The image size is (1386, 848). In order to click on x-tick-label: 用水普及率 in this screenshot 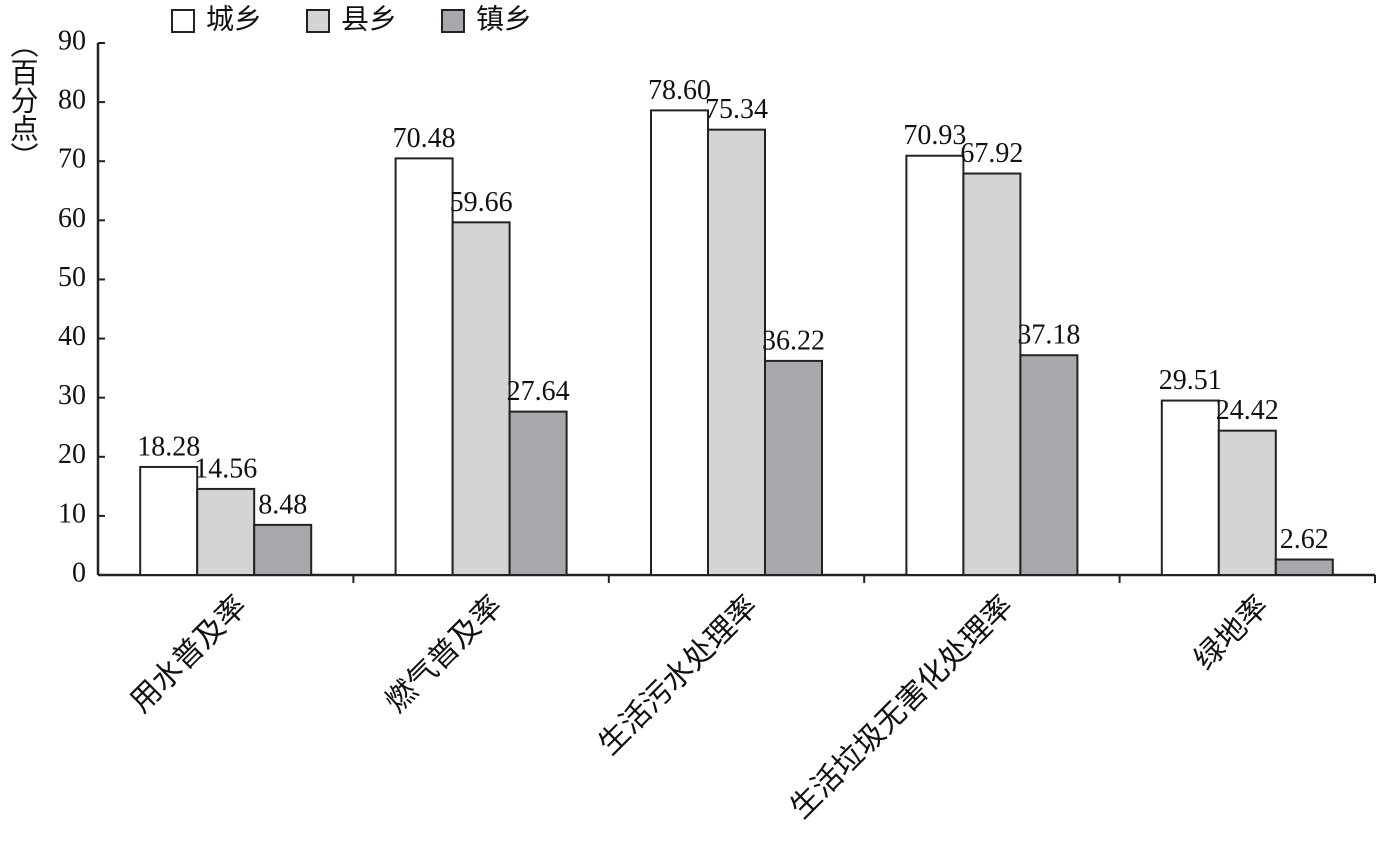, I will do `click(188, 653)`.